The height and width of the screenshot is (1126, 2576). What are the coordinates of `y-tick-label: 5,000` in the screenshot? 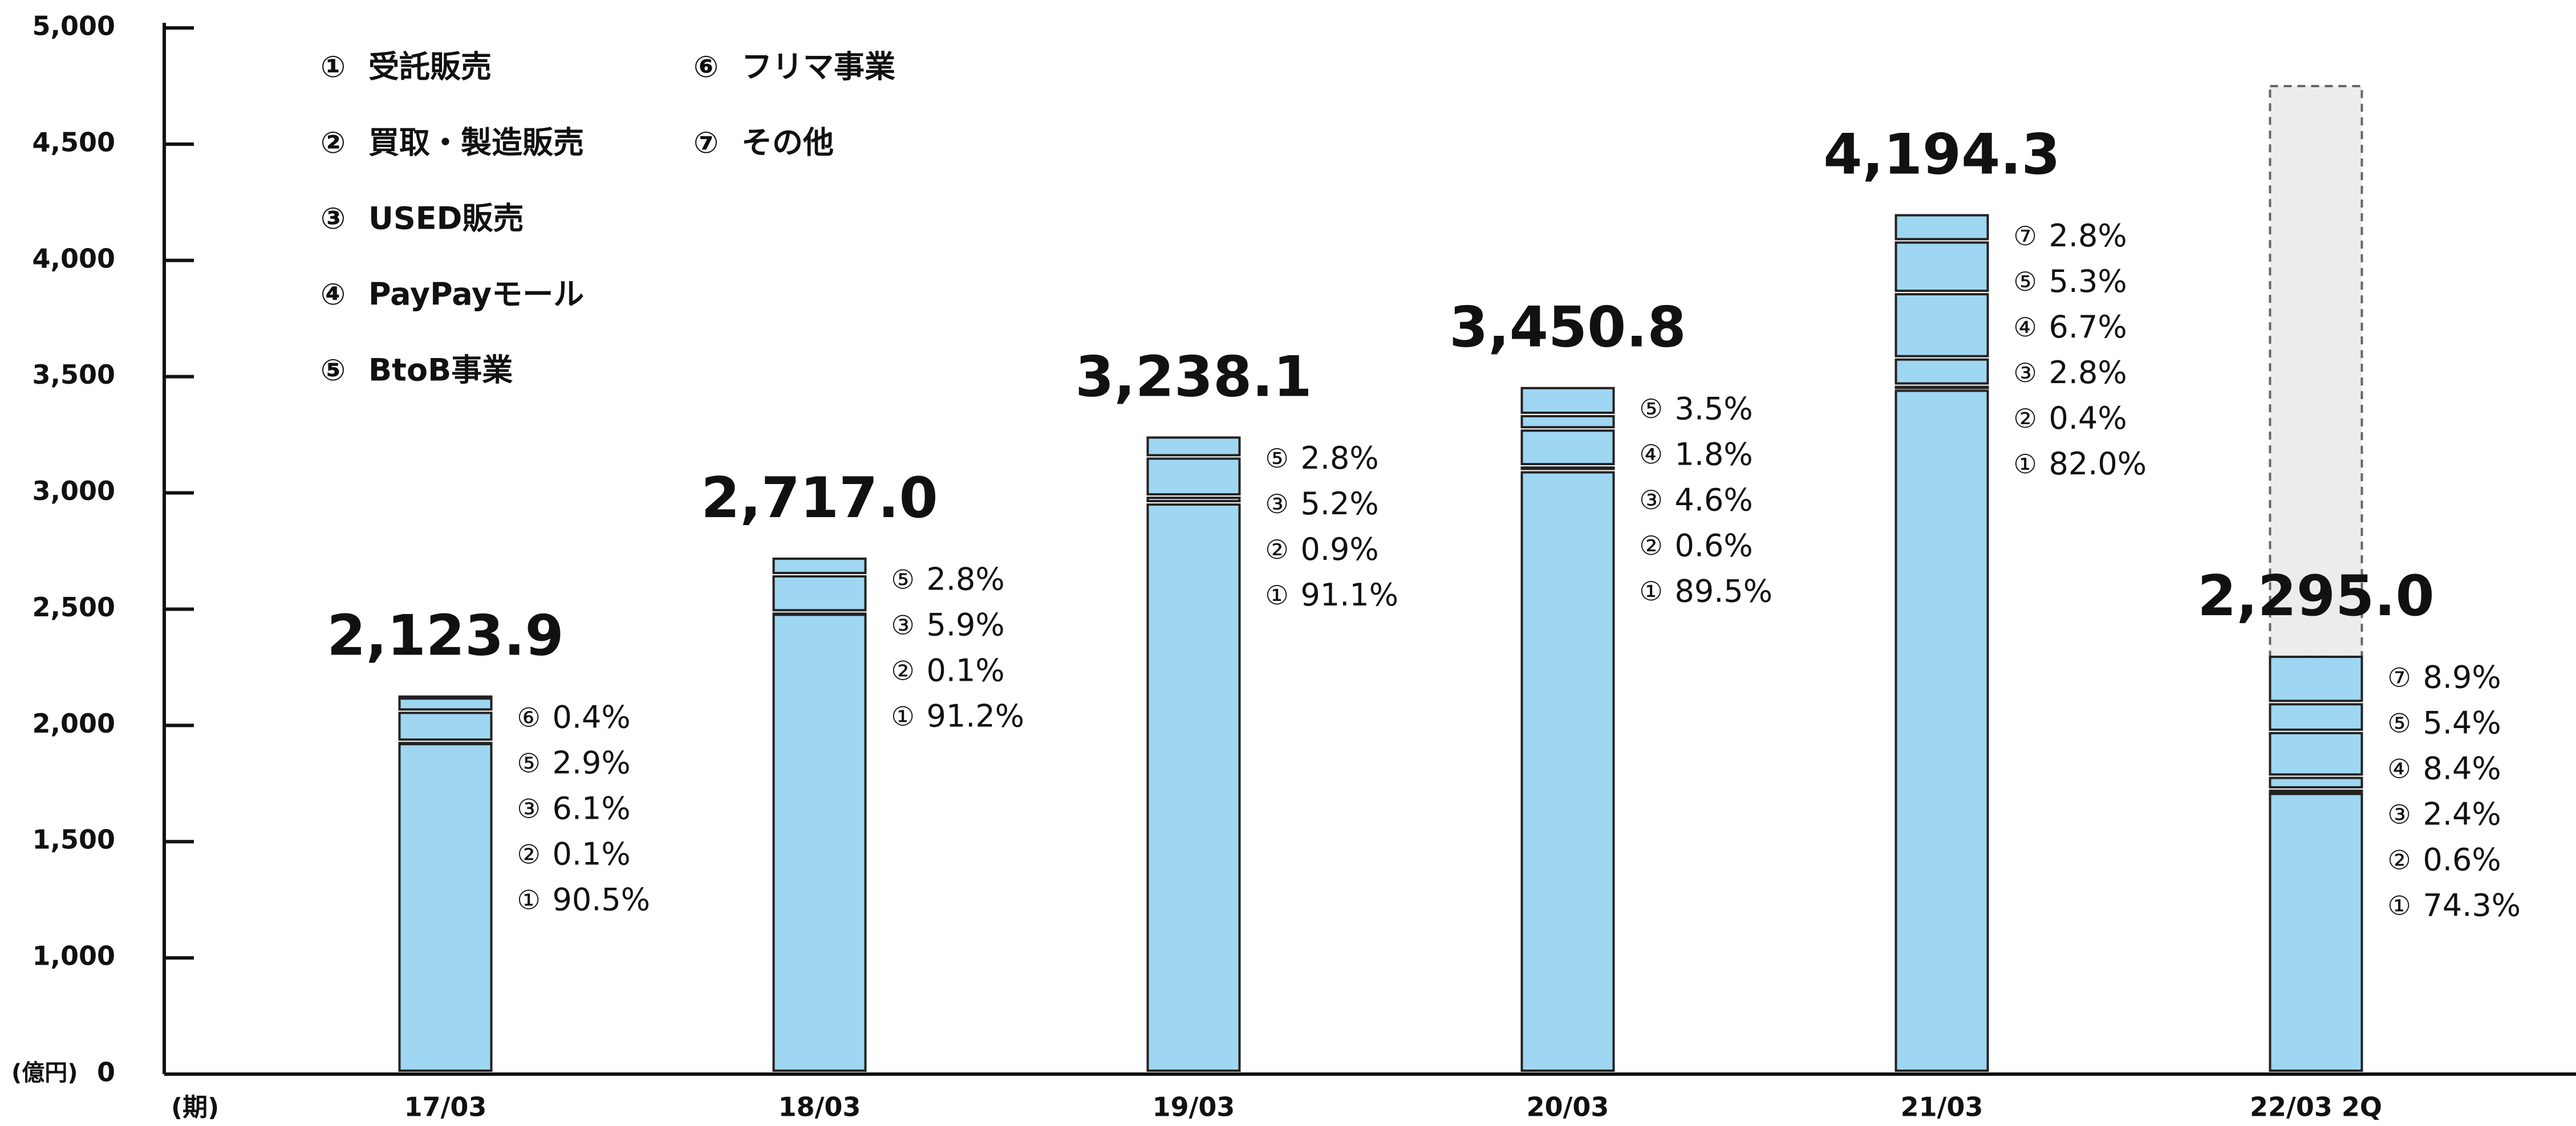 It's located at (73, 26).